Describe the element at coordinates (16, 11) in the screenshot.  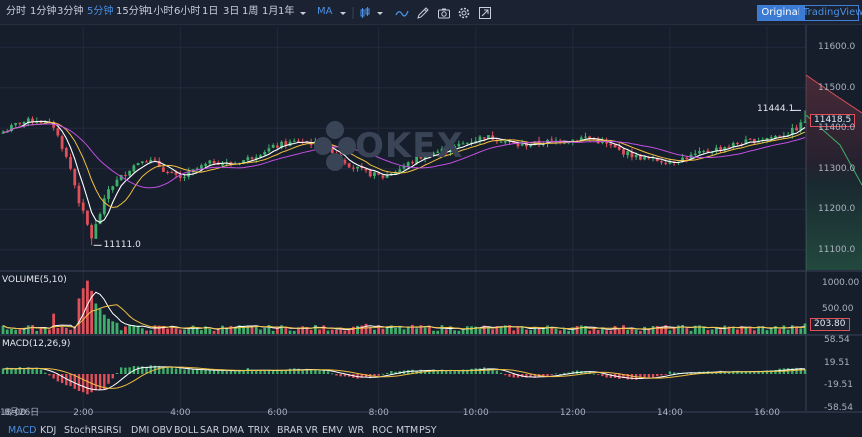
I see `timeframe-tab: 分时` at that location.